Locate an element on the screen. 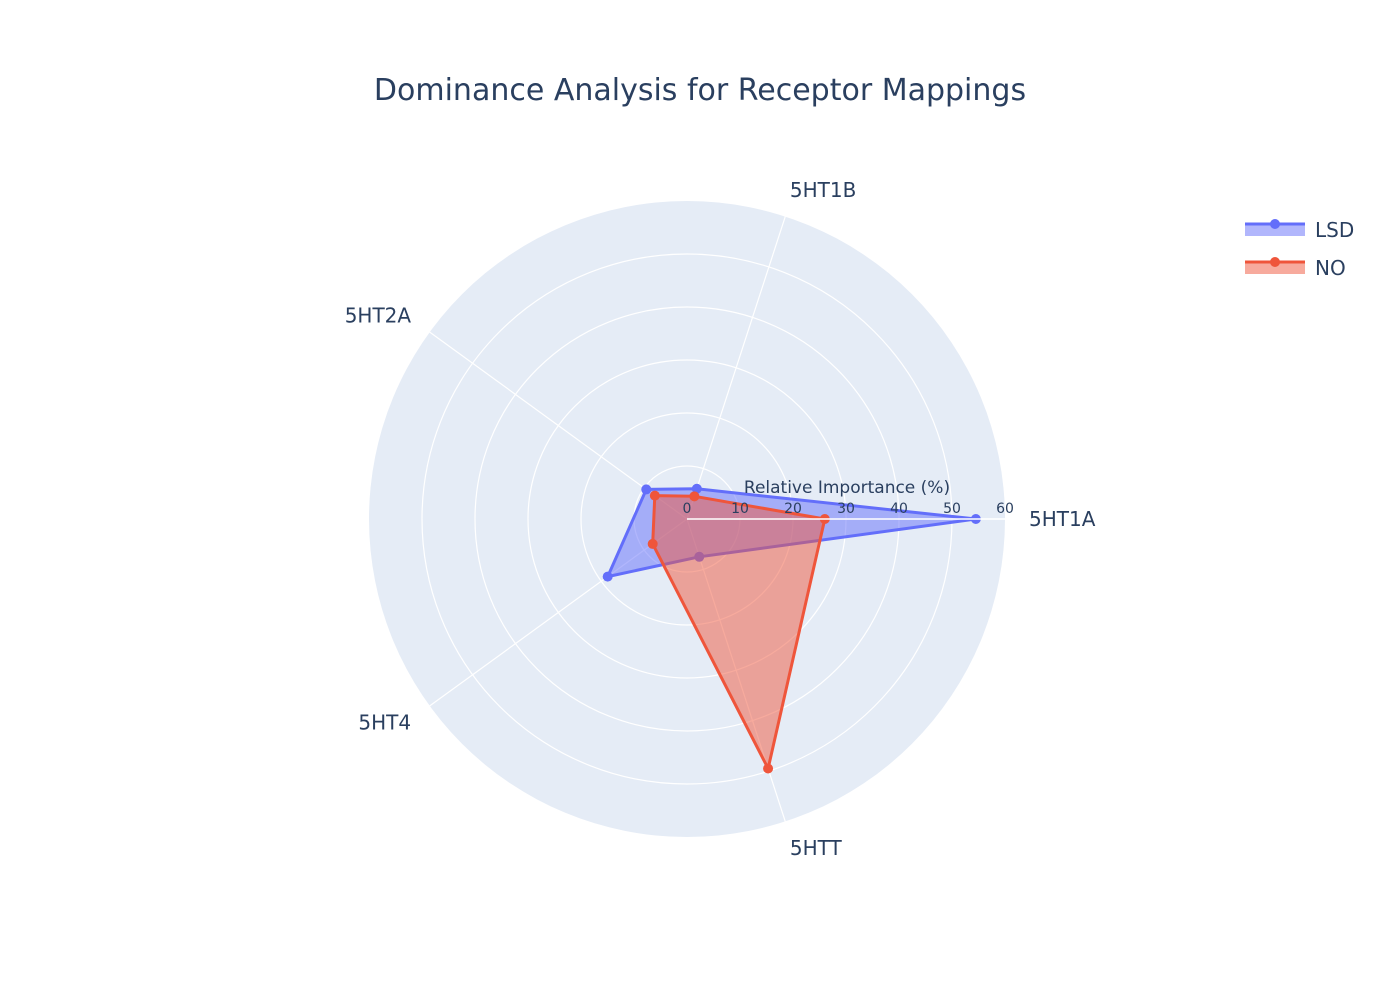  legend-item-no: NO is located at coordinates (1295, 268).